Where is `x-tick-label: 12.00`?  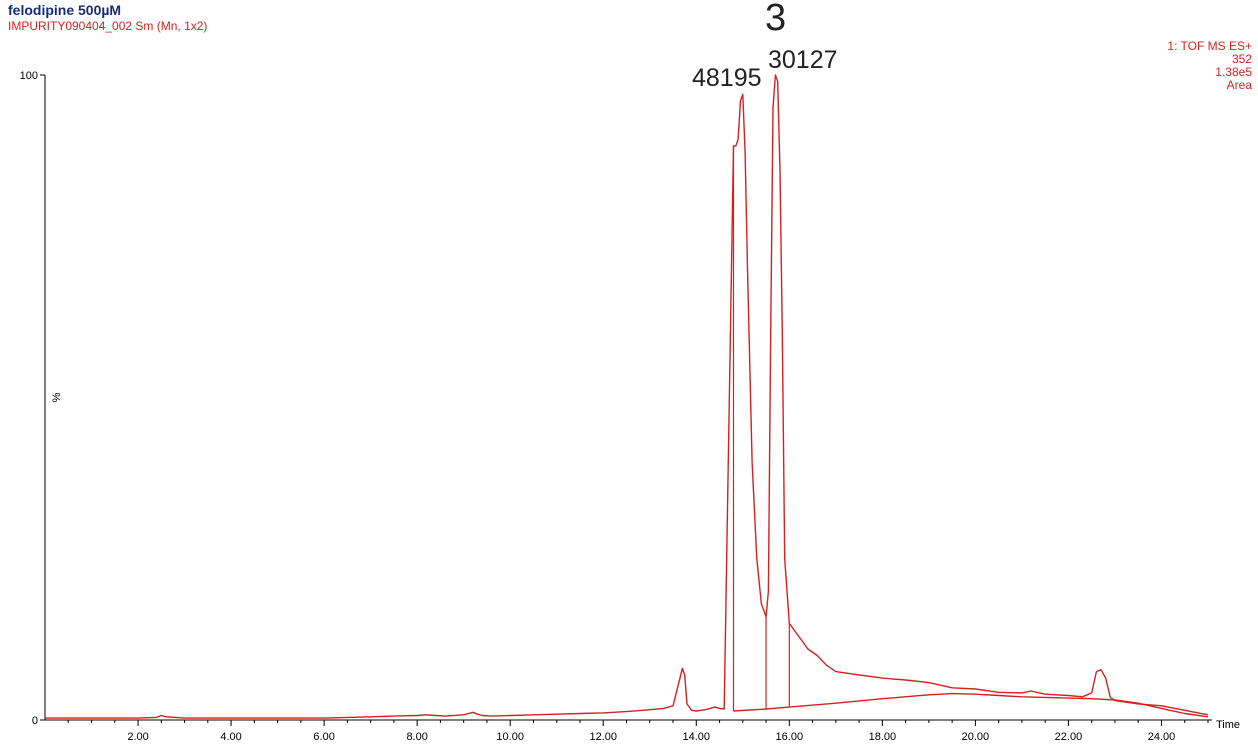
x-tick-label: 12.00 is located at coordinates (603, 737).